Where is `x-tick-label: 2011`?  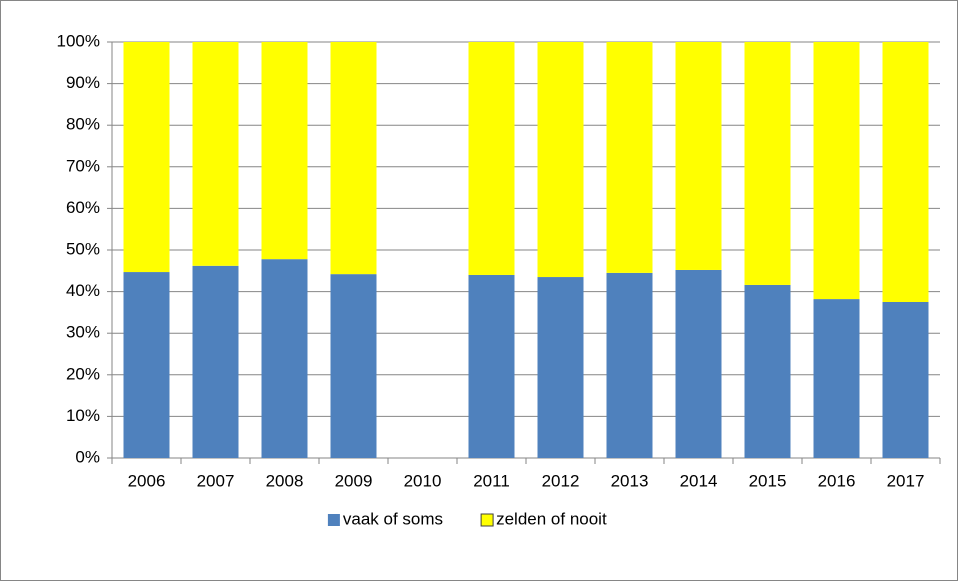 x-tick-label: 2011 is located at coordinates (491, 480).